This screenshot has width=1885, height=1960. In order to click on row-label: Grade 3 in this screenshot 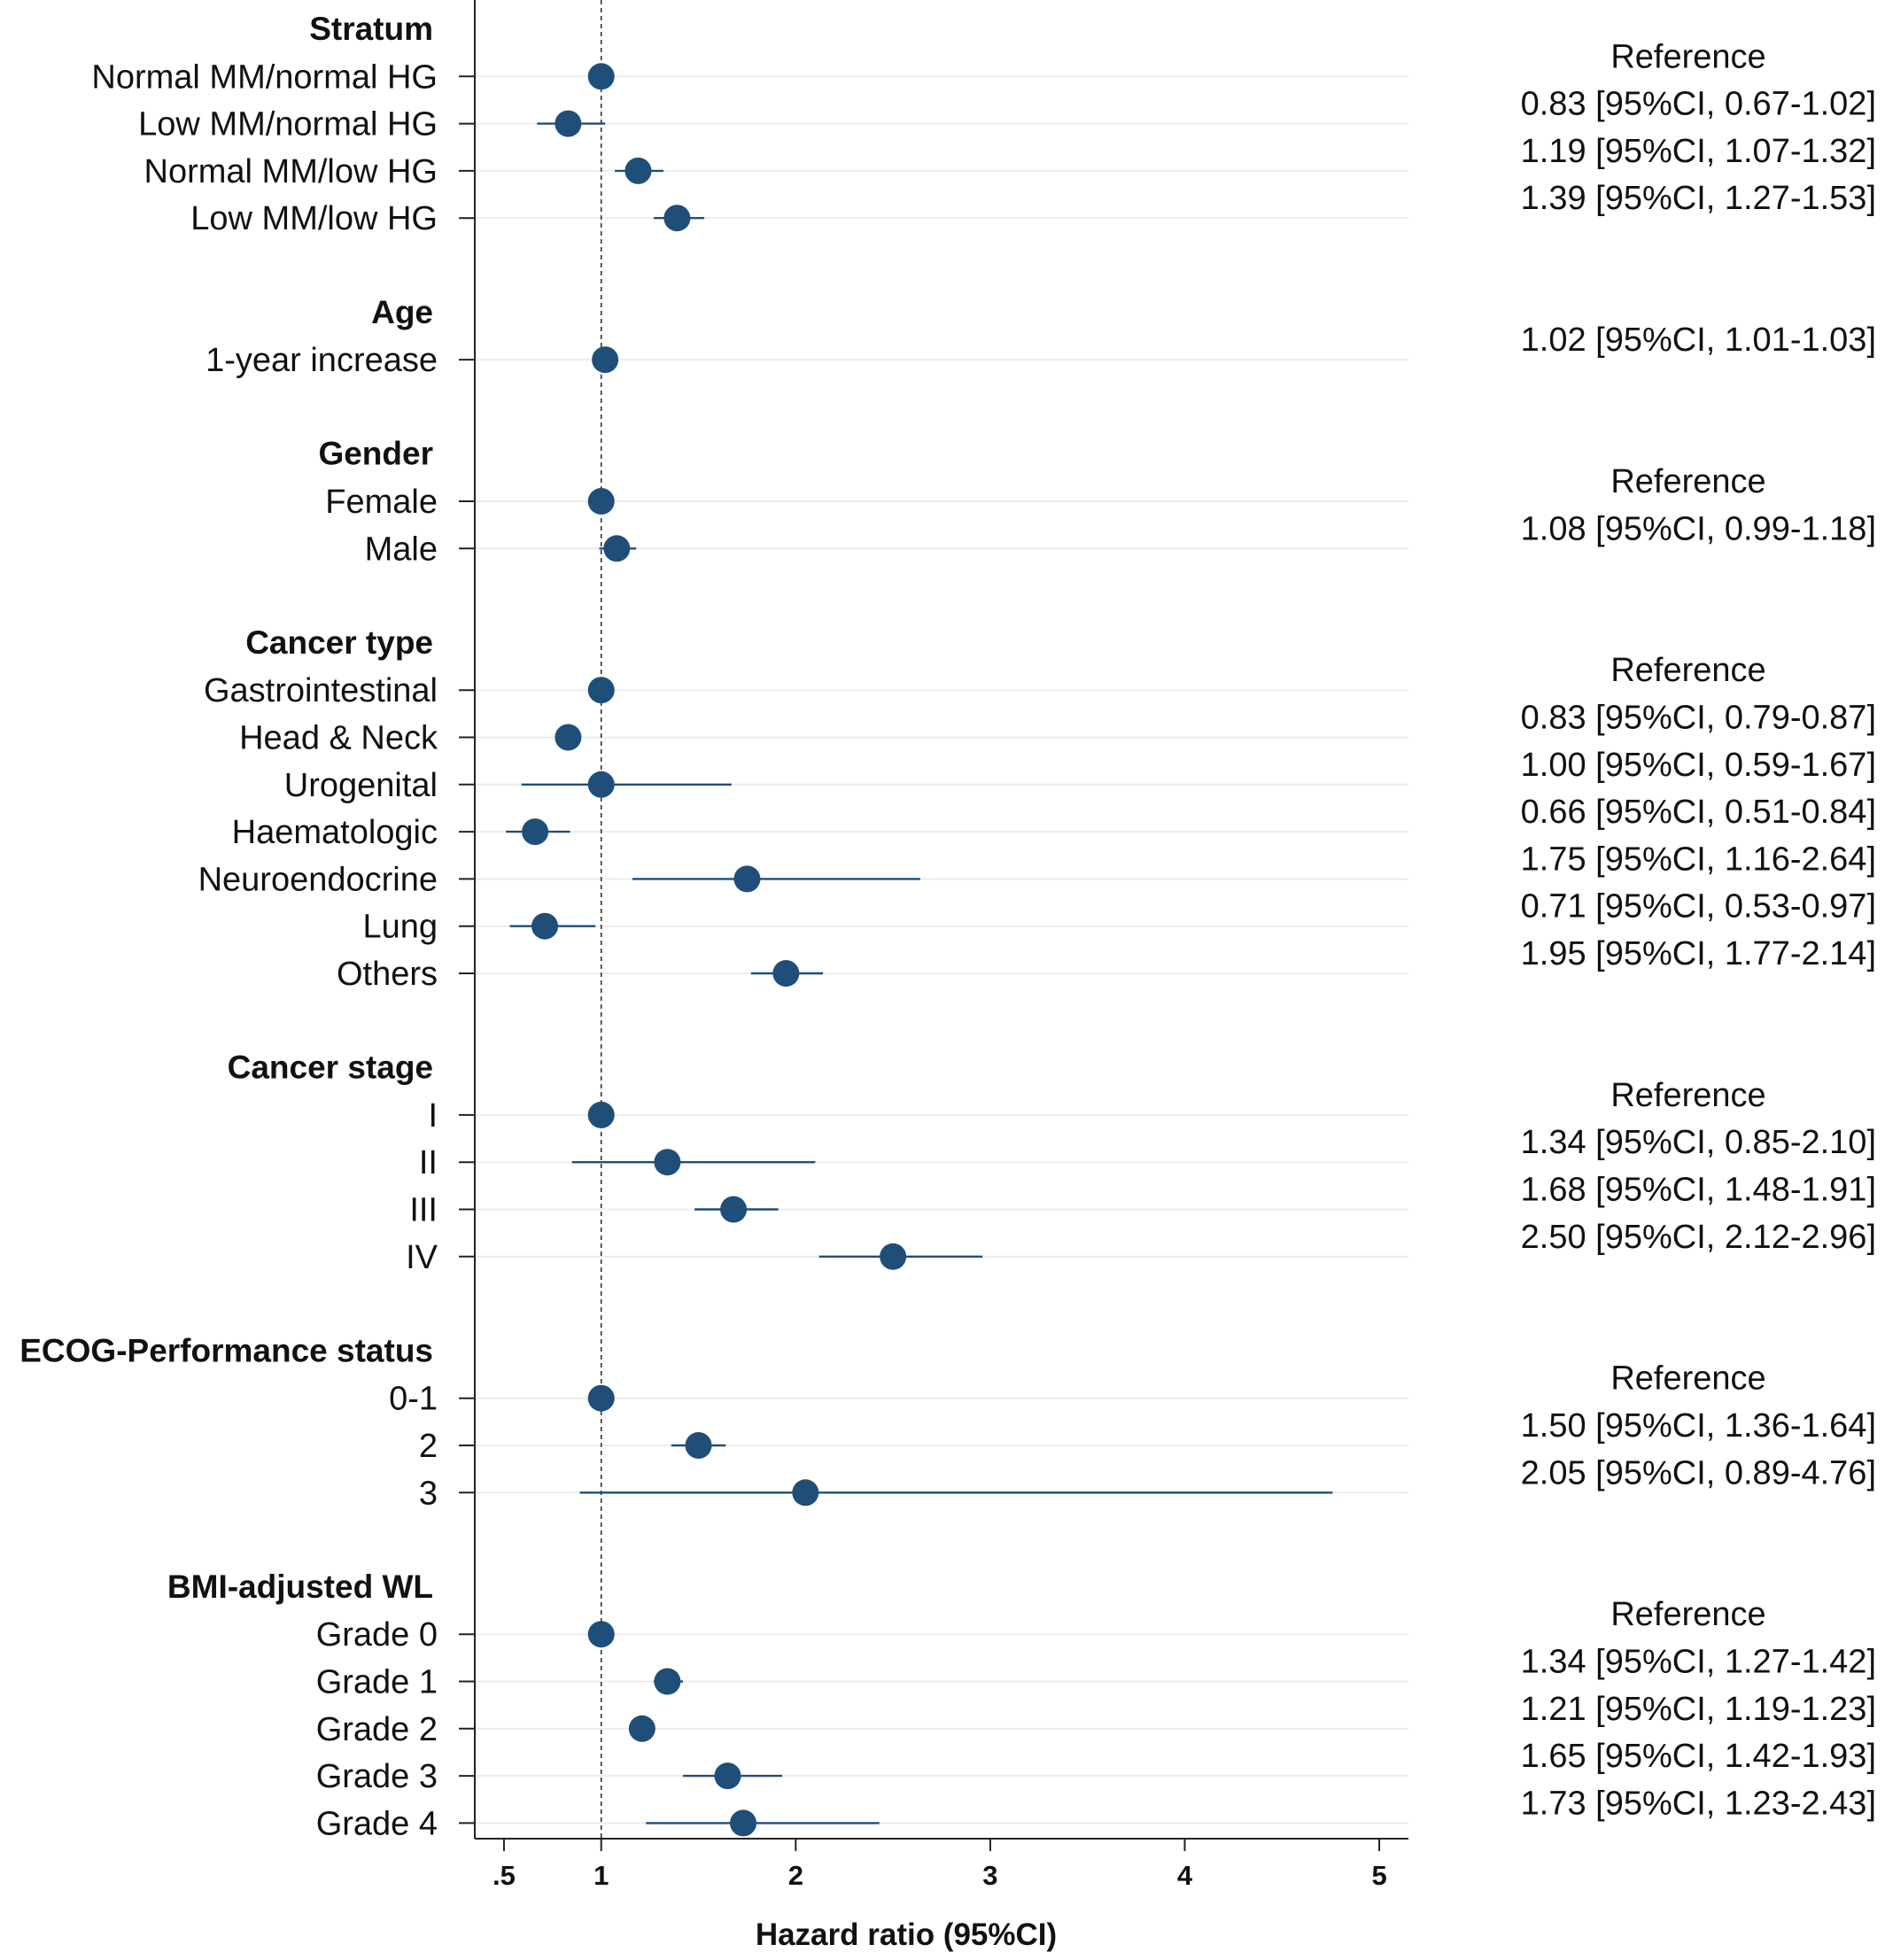, I will do `click(377, 1776)`.